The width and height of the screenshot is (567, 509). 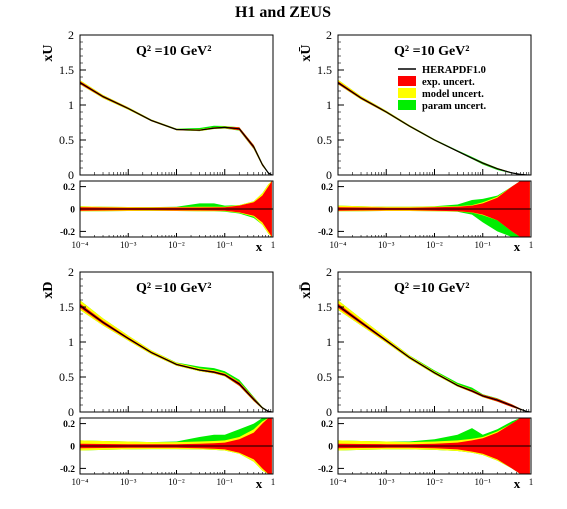 What do you see at coordinates (176, 209) in the screenshot?
I see `ratio-plot-xU` at bounding box center [176, 209].